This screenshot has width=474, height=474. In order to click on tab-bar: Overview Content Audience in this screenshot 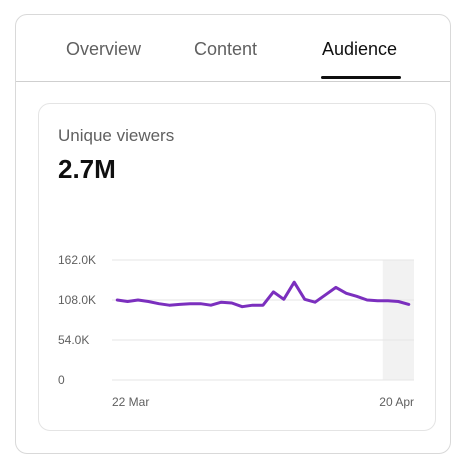, I will do `click(233, 48)`.